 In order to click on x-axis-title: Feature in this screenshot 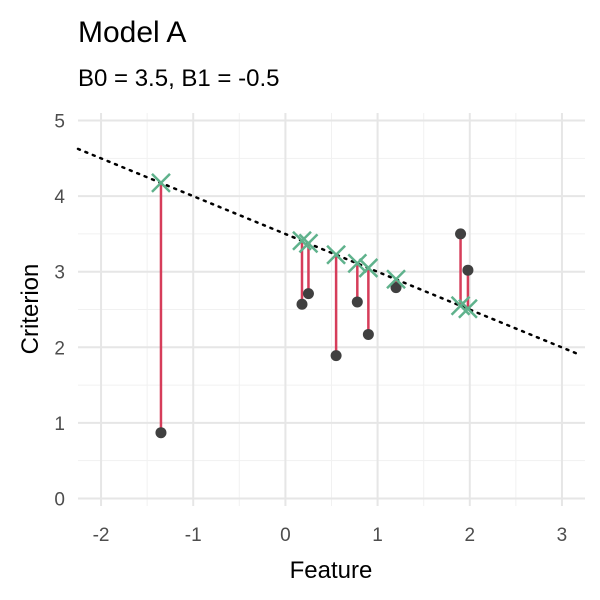, I will do `click(331, 570)`.